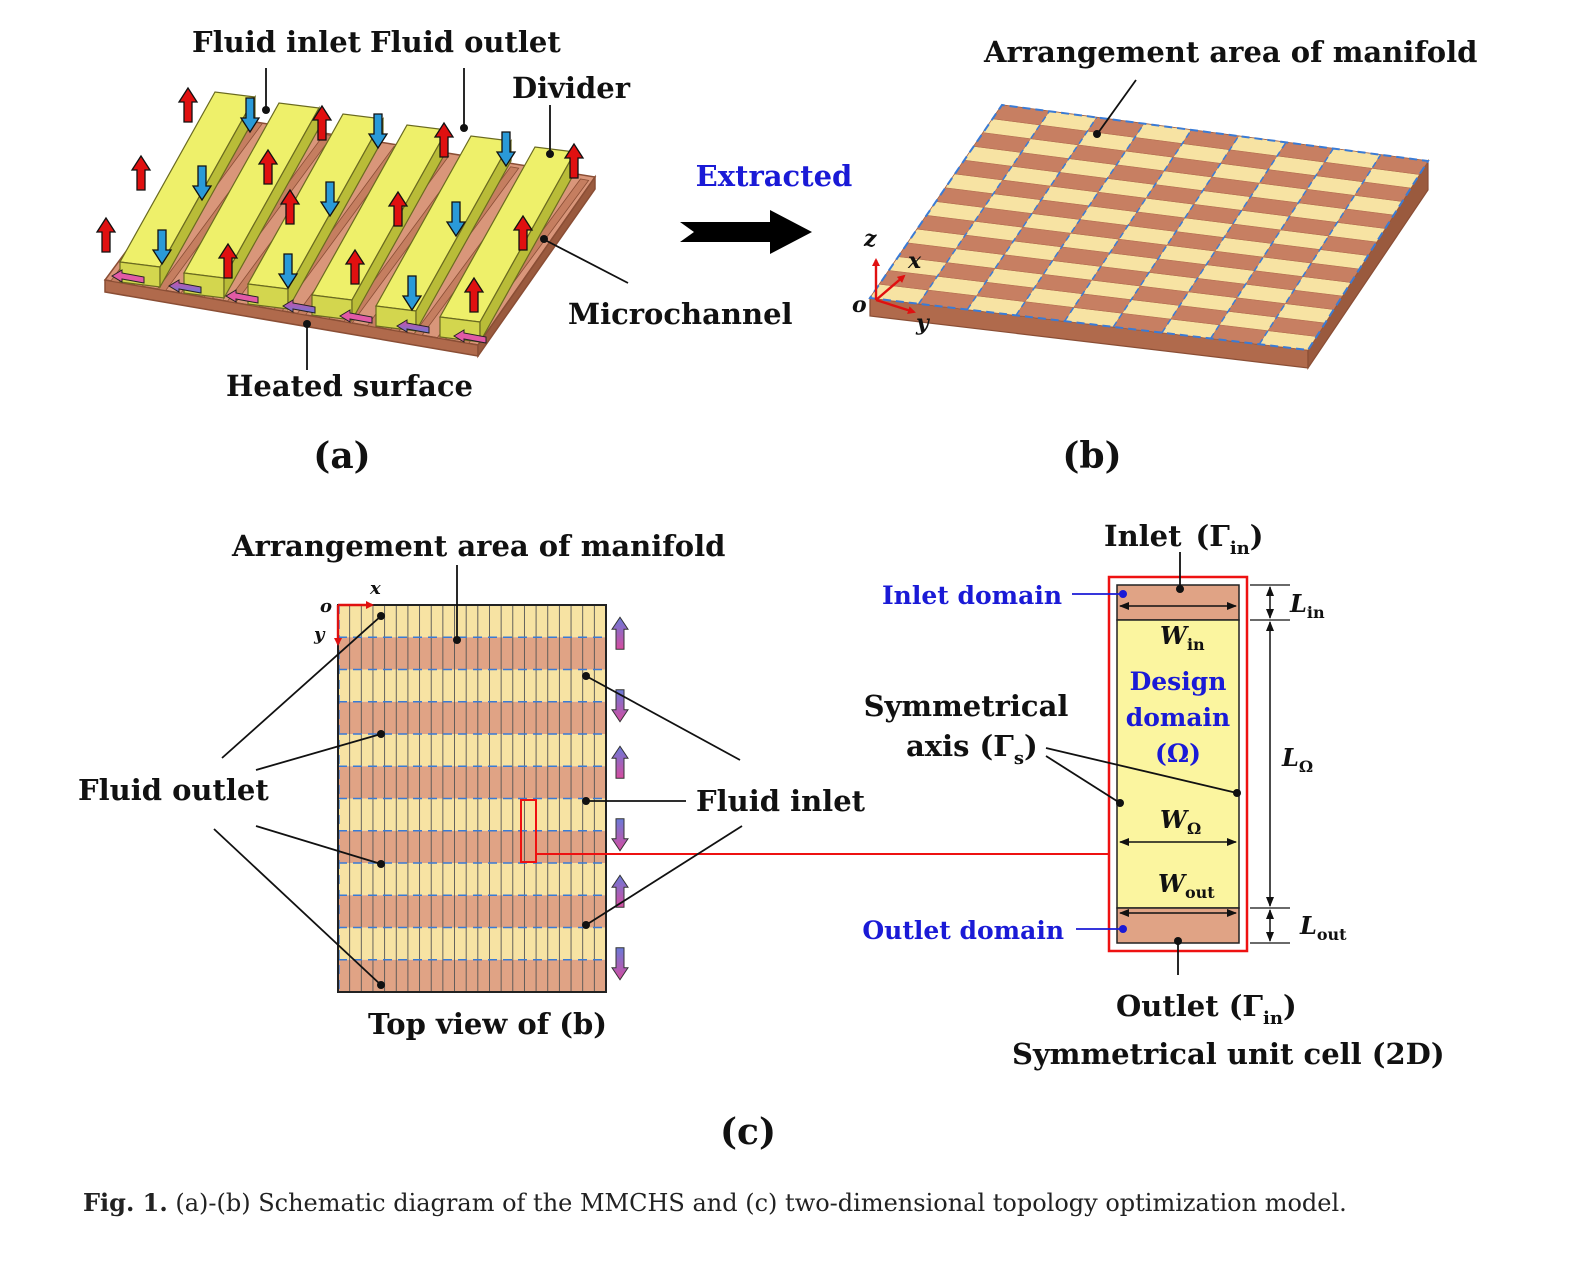 Image resolution: width=1572 pixels, height=1271 pixels. Describe the element at coordinates (766, 206) in the screenshot. I see `extracted-arrow-group: Extracted` at that location.